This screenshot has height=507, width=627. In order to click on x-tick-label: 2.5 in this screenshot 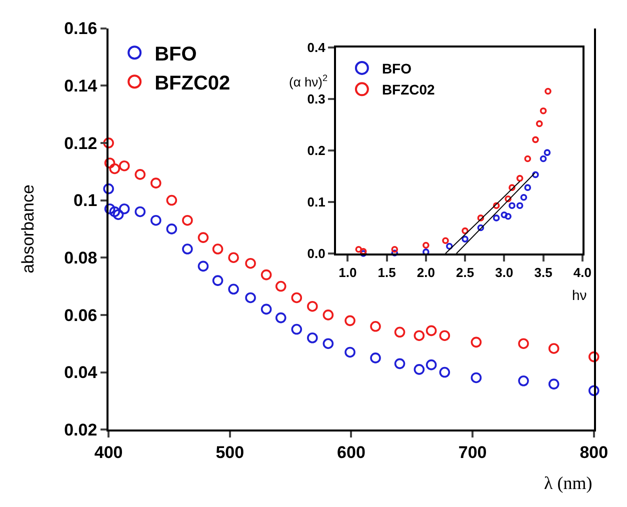, I will do `click(465, 272)`.